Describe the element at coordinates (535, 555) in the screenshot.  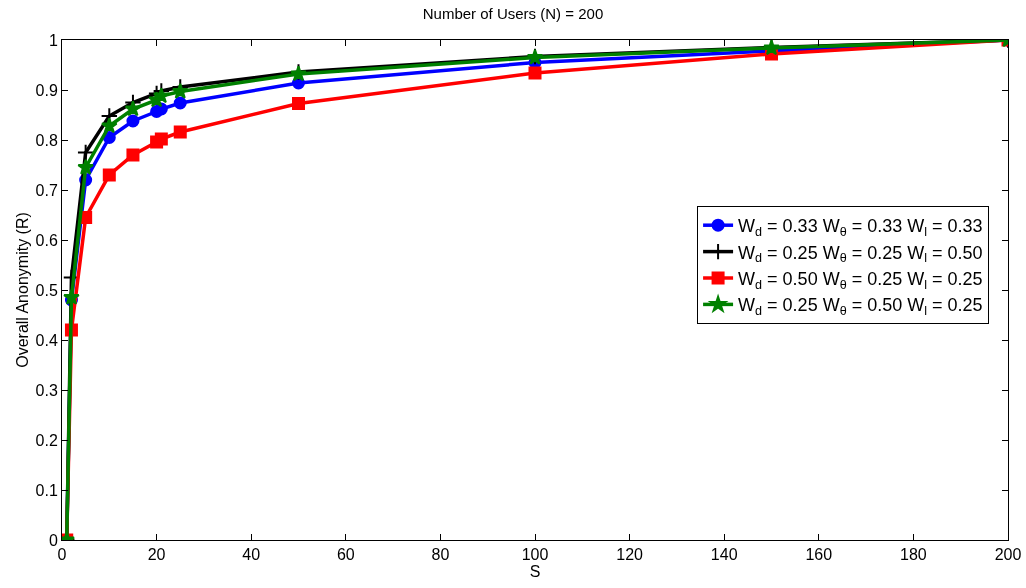
I see `x-tick-label: 100` at that location.